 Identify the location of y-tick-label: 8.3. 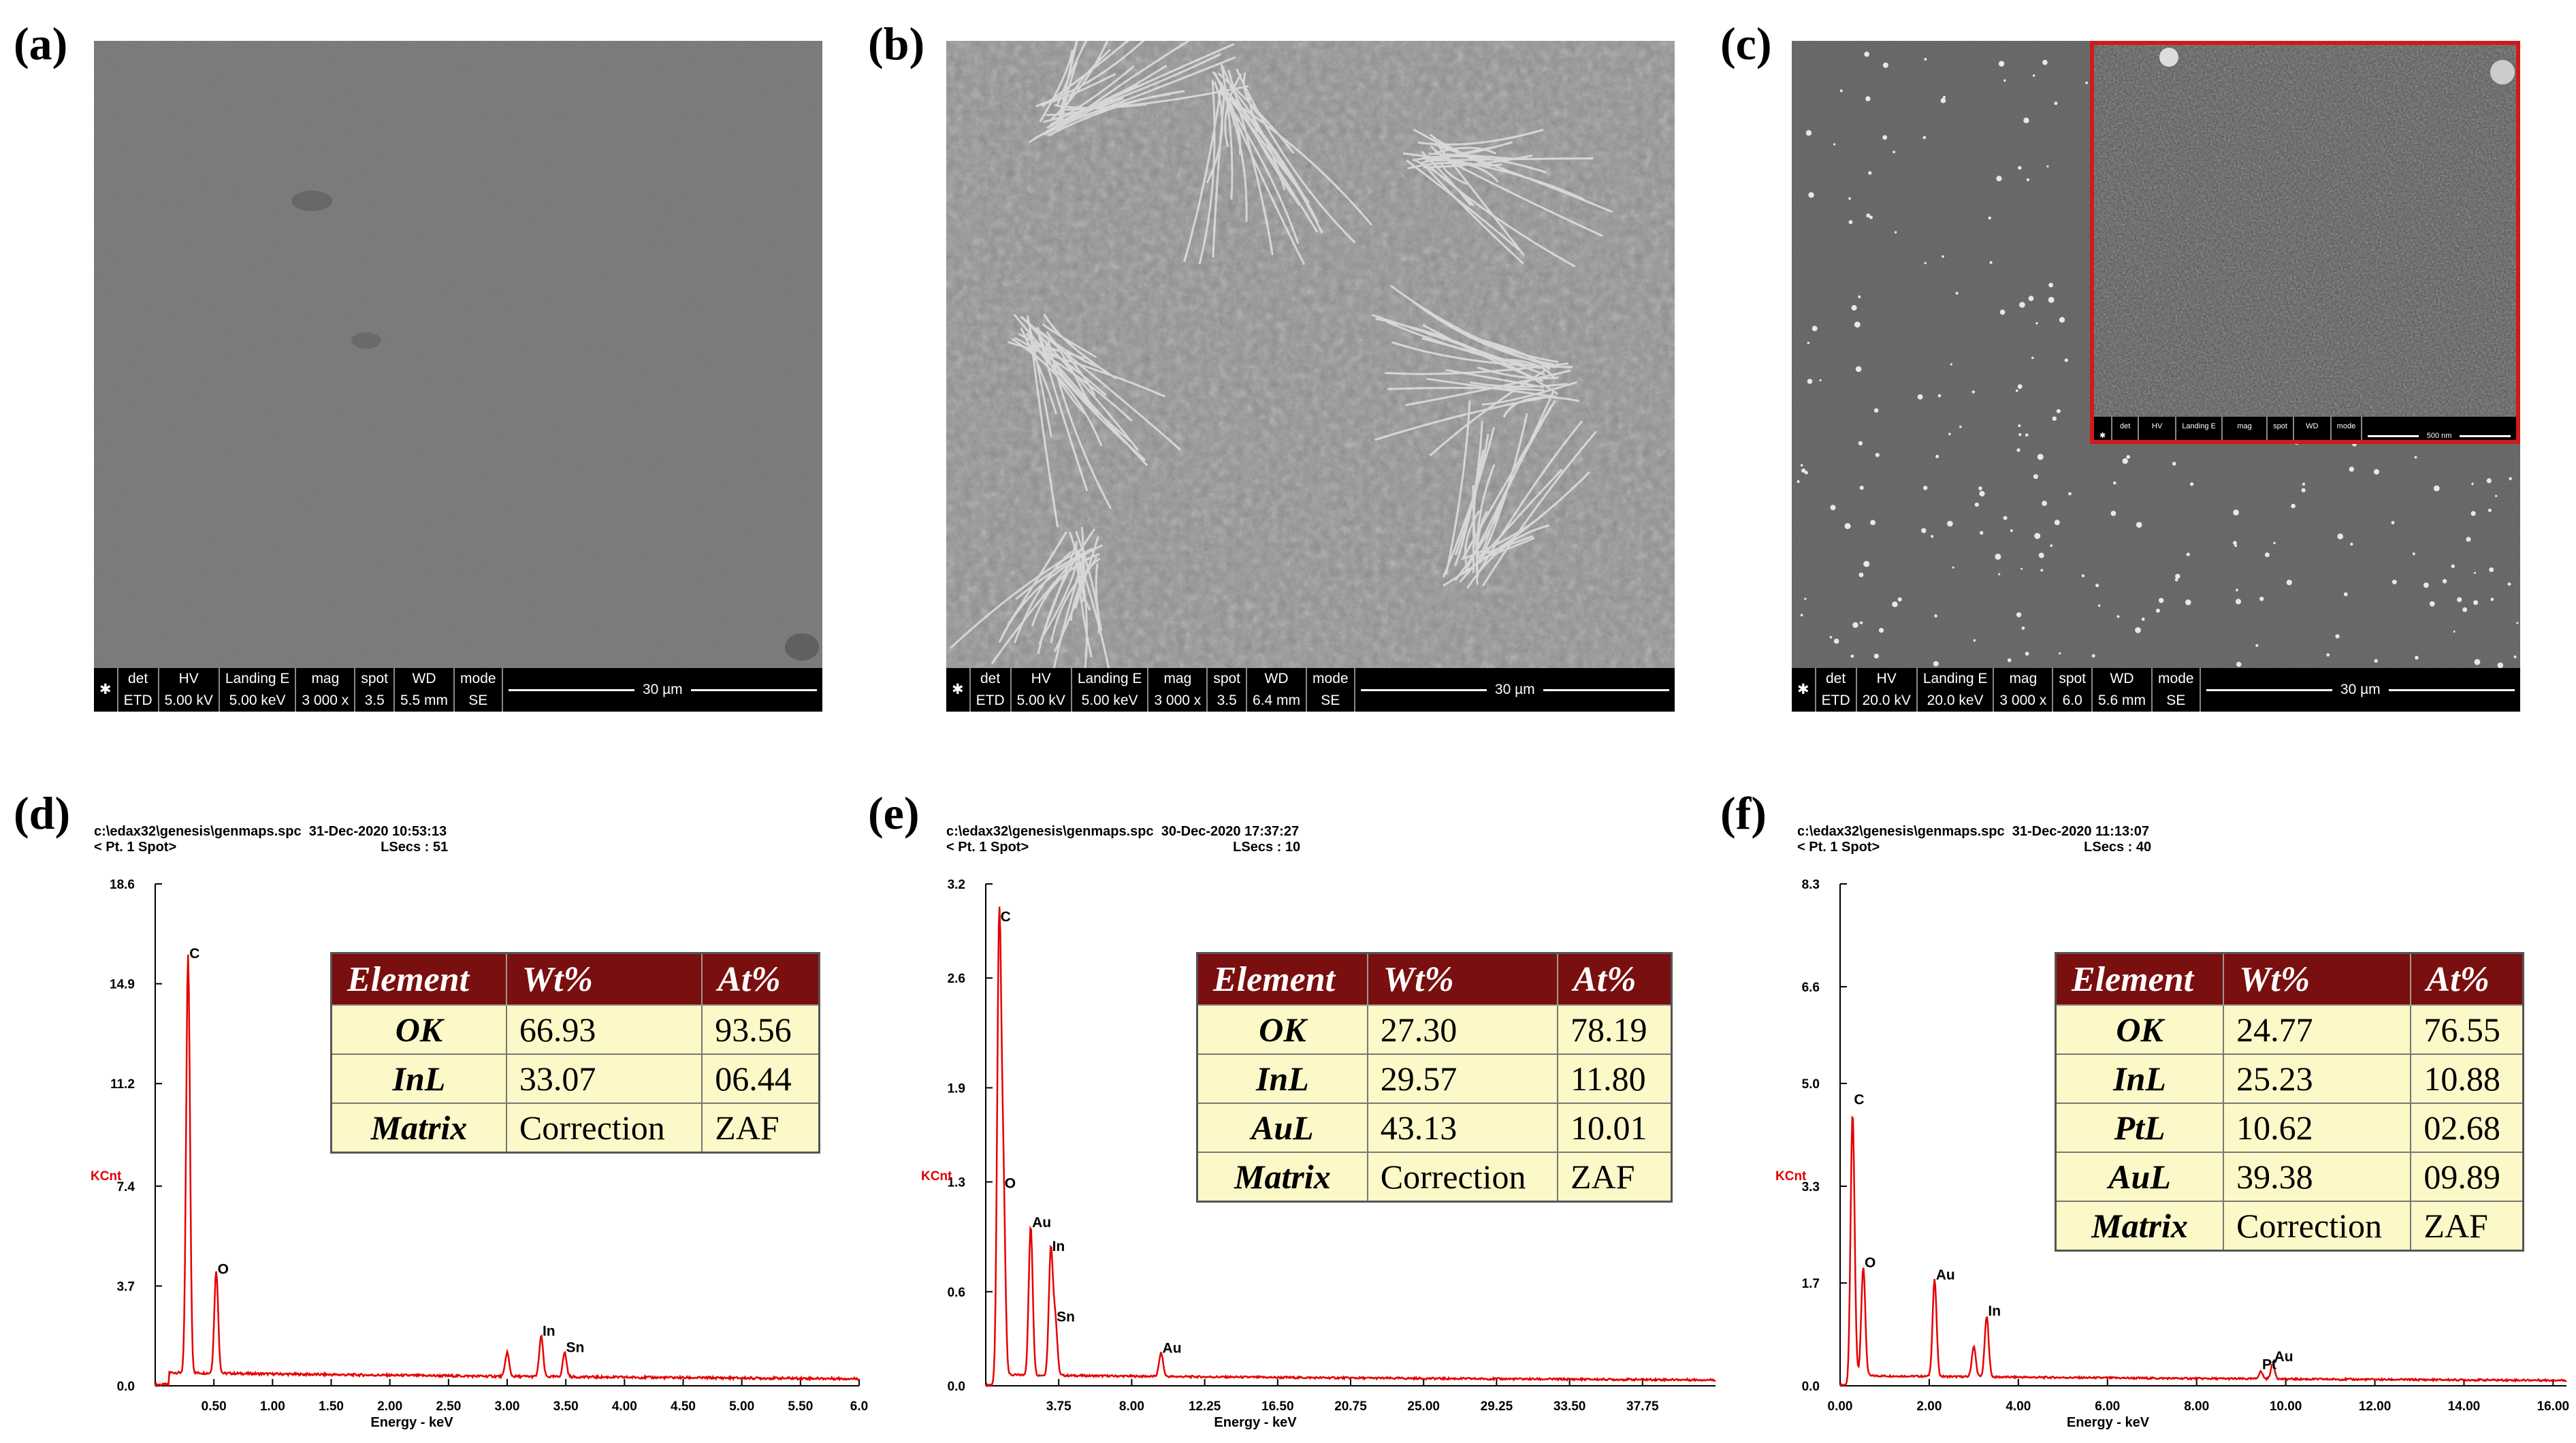
(1811, 885).